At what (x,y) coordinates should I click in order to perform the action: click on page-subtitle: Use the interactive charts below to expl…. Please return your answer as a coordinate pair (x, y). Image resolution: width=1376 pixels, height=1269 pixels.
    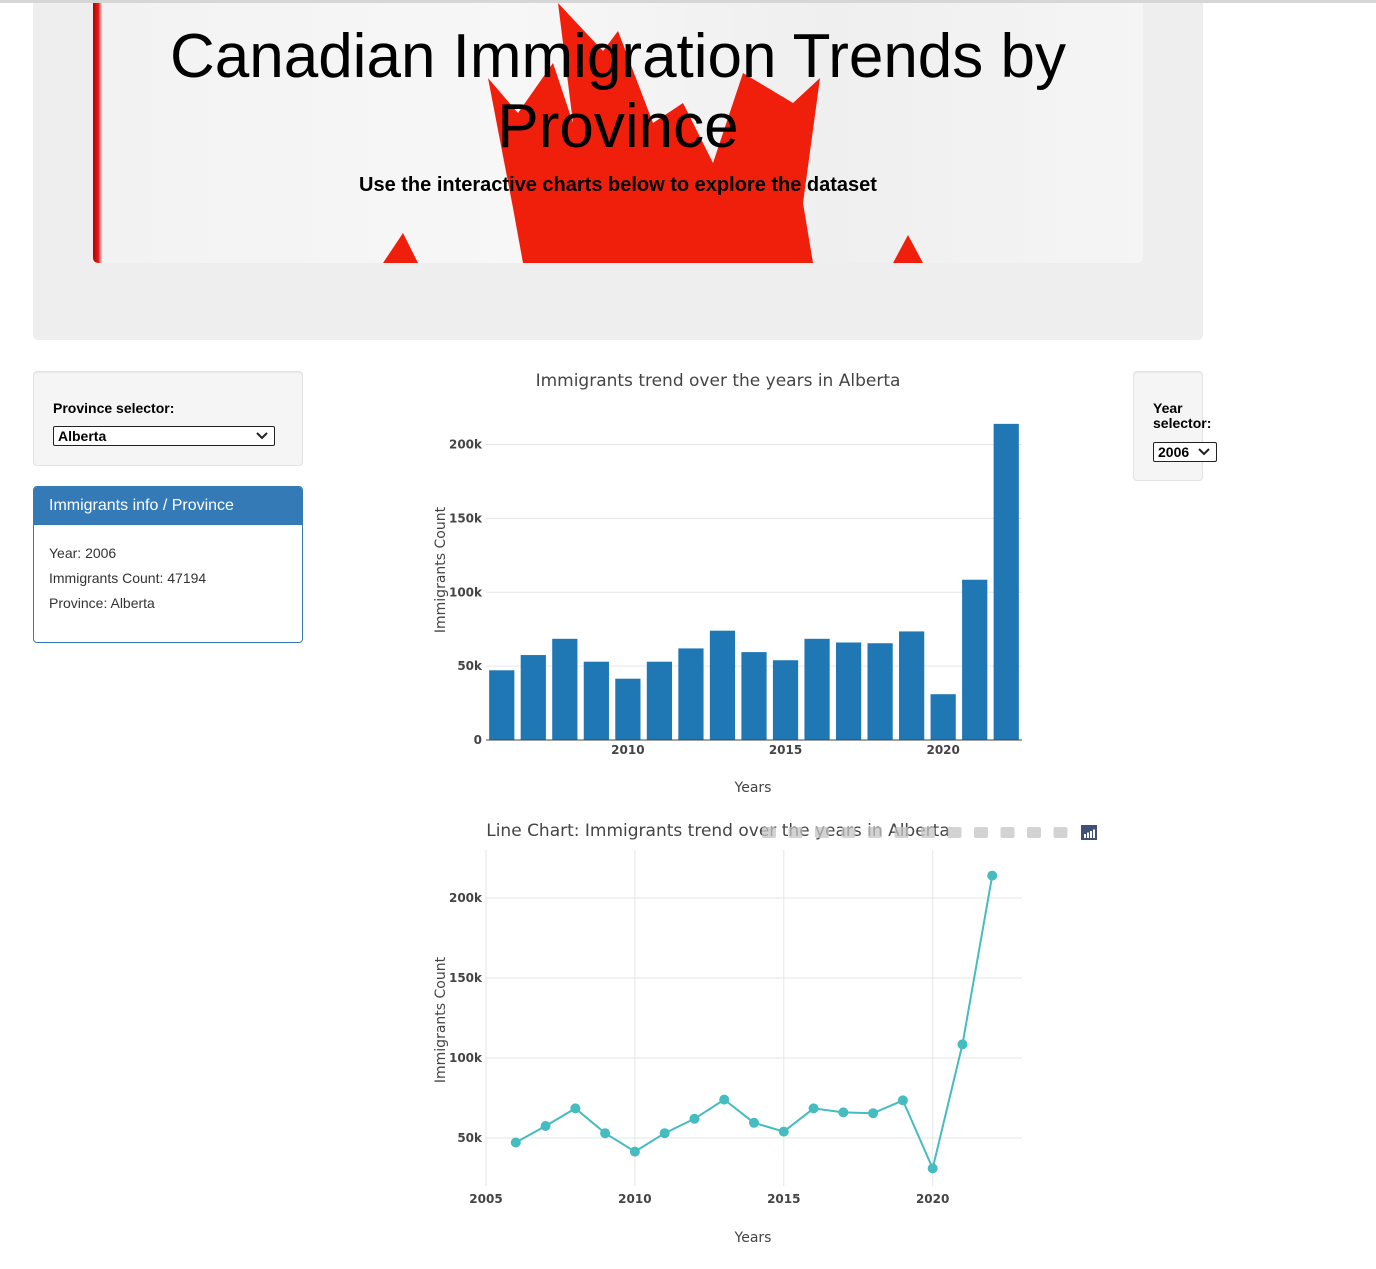
    Looking at the image, I should click on (618, 185).